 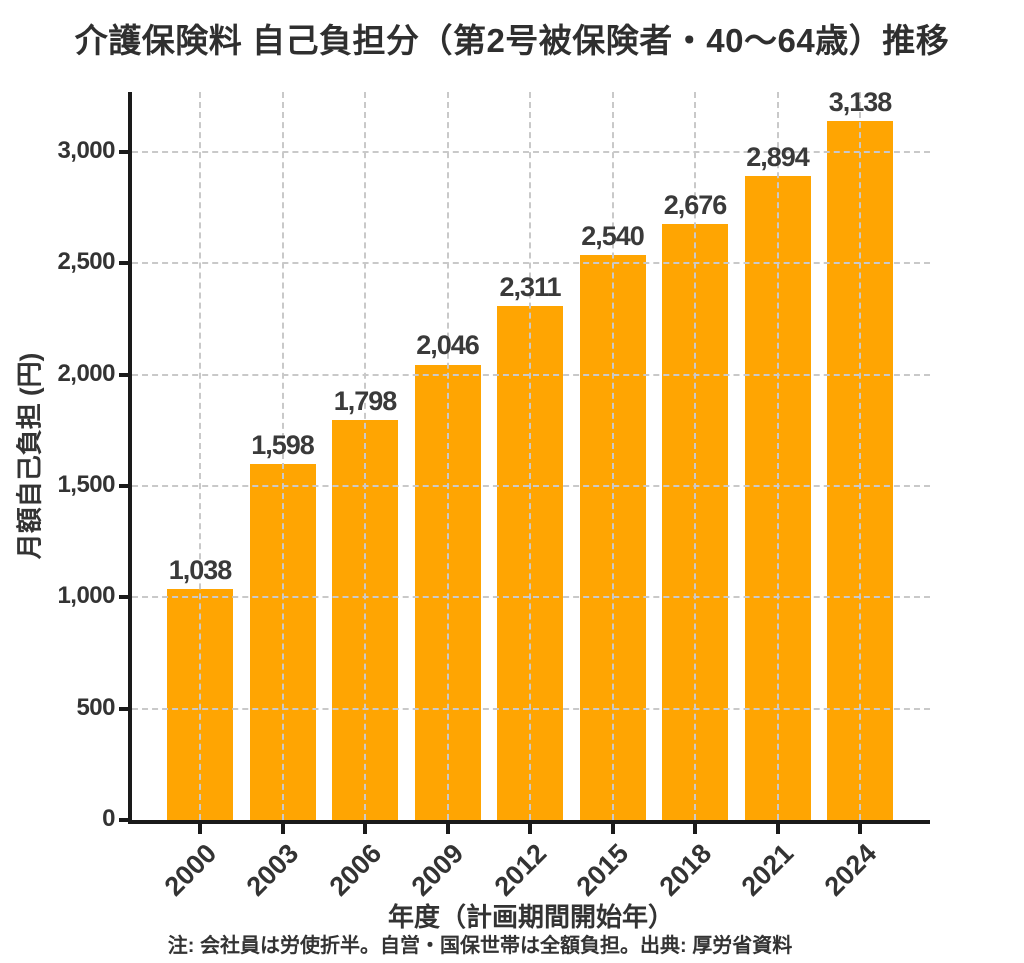 I want to click on x-tick-label: 2015, so click(x=603, y=870).